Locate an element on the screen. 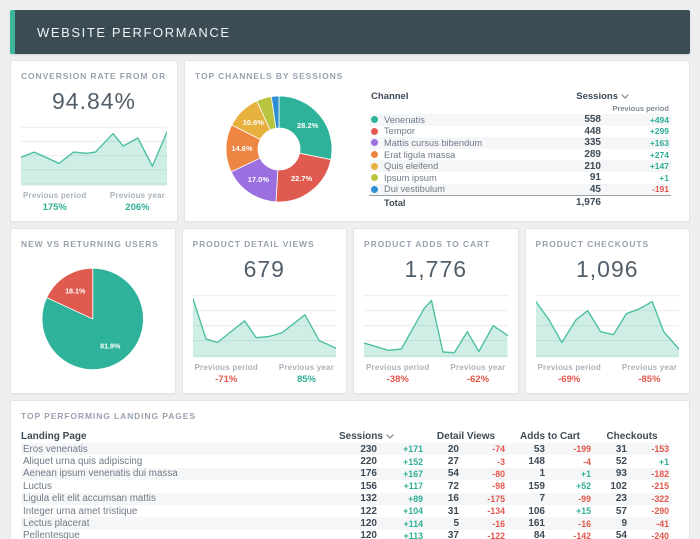 This screenshot has width=700, height=539. landing-page-row: Luctus 156 +117 72 -98 159 +52 102 -215 is located at coordinates (346, 486).